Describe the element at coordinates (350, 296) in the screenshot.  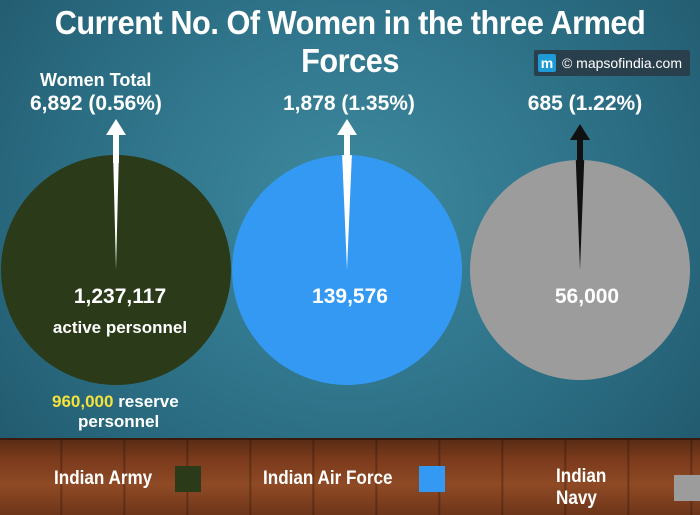
I see `airforce-total-label: 139,576` at that location.